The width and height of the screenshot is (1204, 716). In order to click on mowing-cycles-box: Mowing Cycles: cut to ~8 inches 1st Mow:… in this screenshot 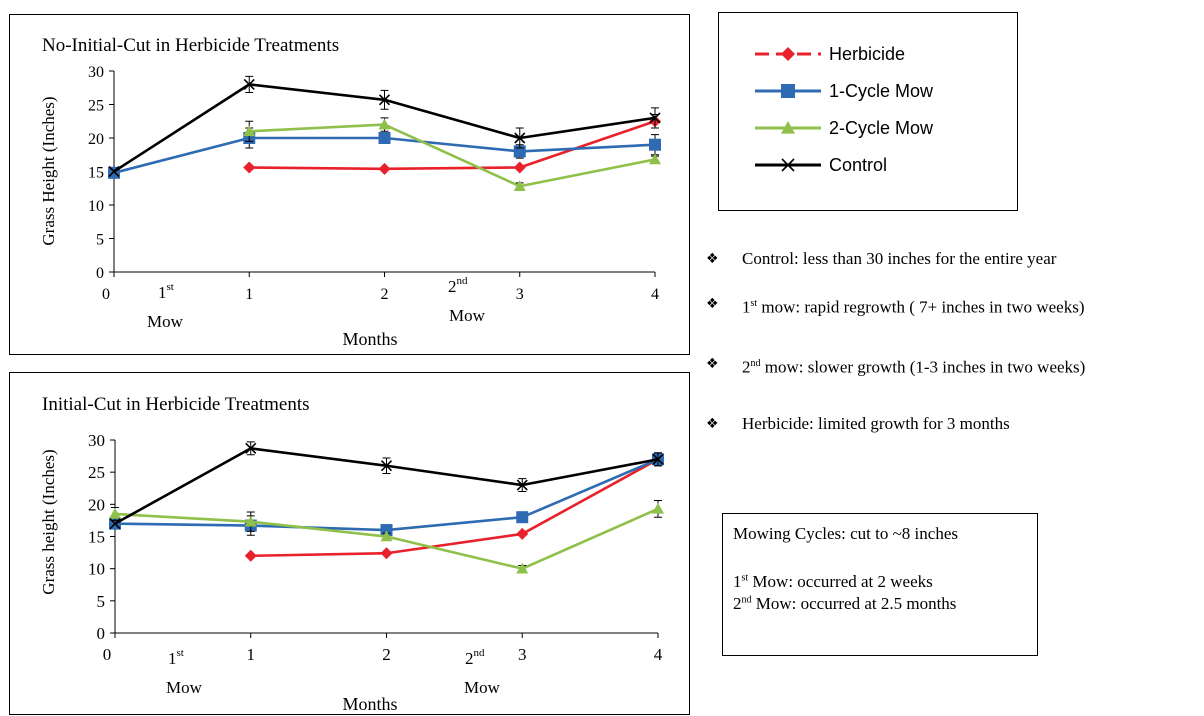, I will do `click(880, 584)`.